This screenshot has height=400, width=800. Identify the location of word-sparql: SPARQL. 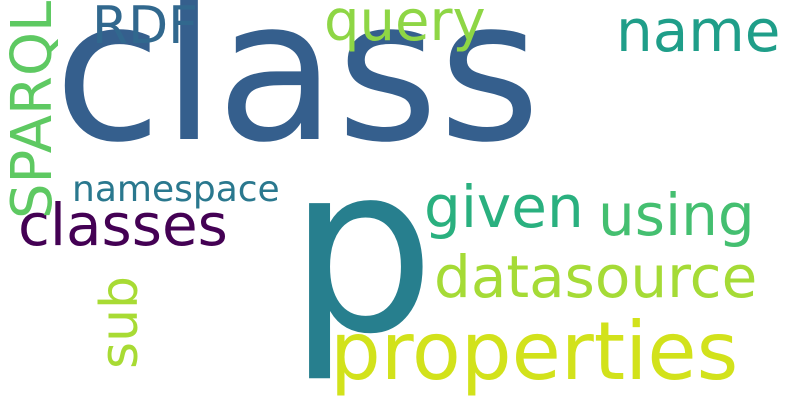
(32, 109).